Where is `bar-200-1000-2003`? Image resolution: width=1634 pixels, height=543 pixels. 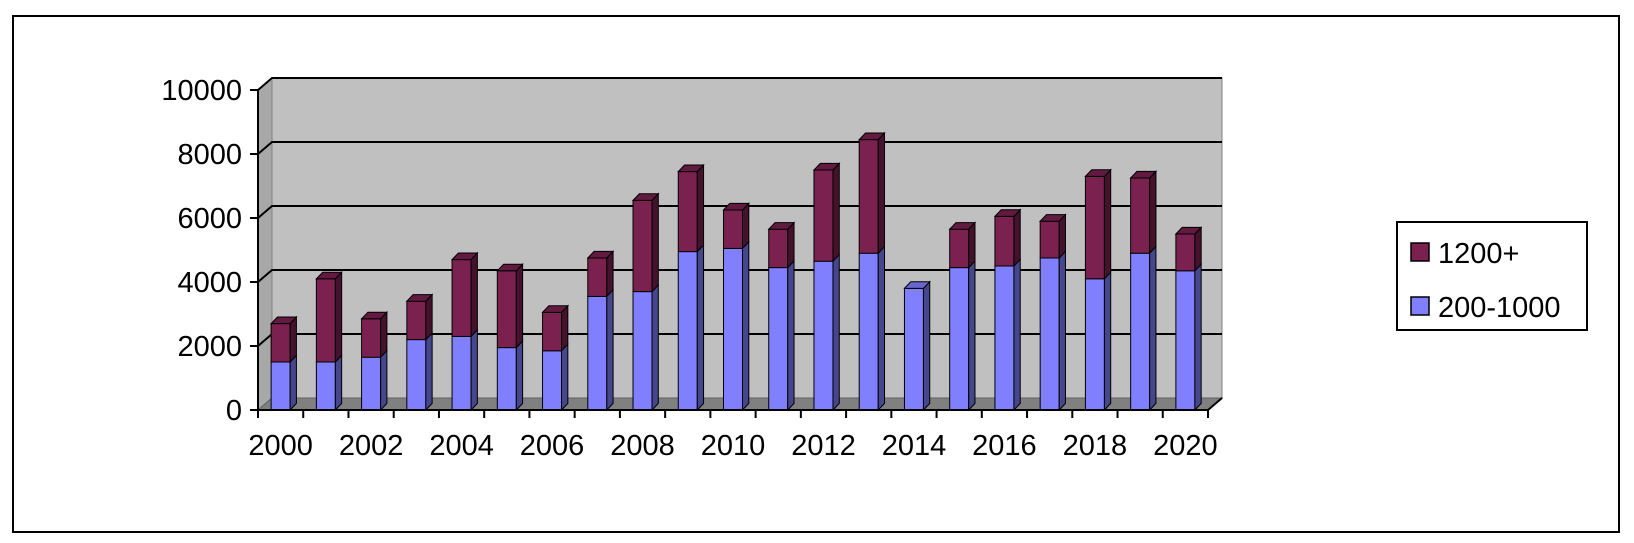 bar-200-1000-2003 is located at coordinates (416, 375).